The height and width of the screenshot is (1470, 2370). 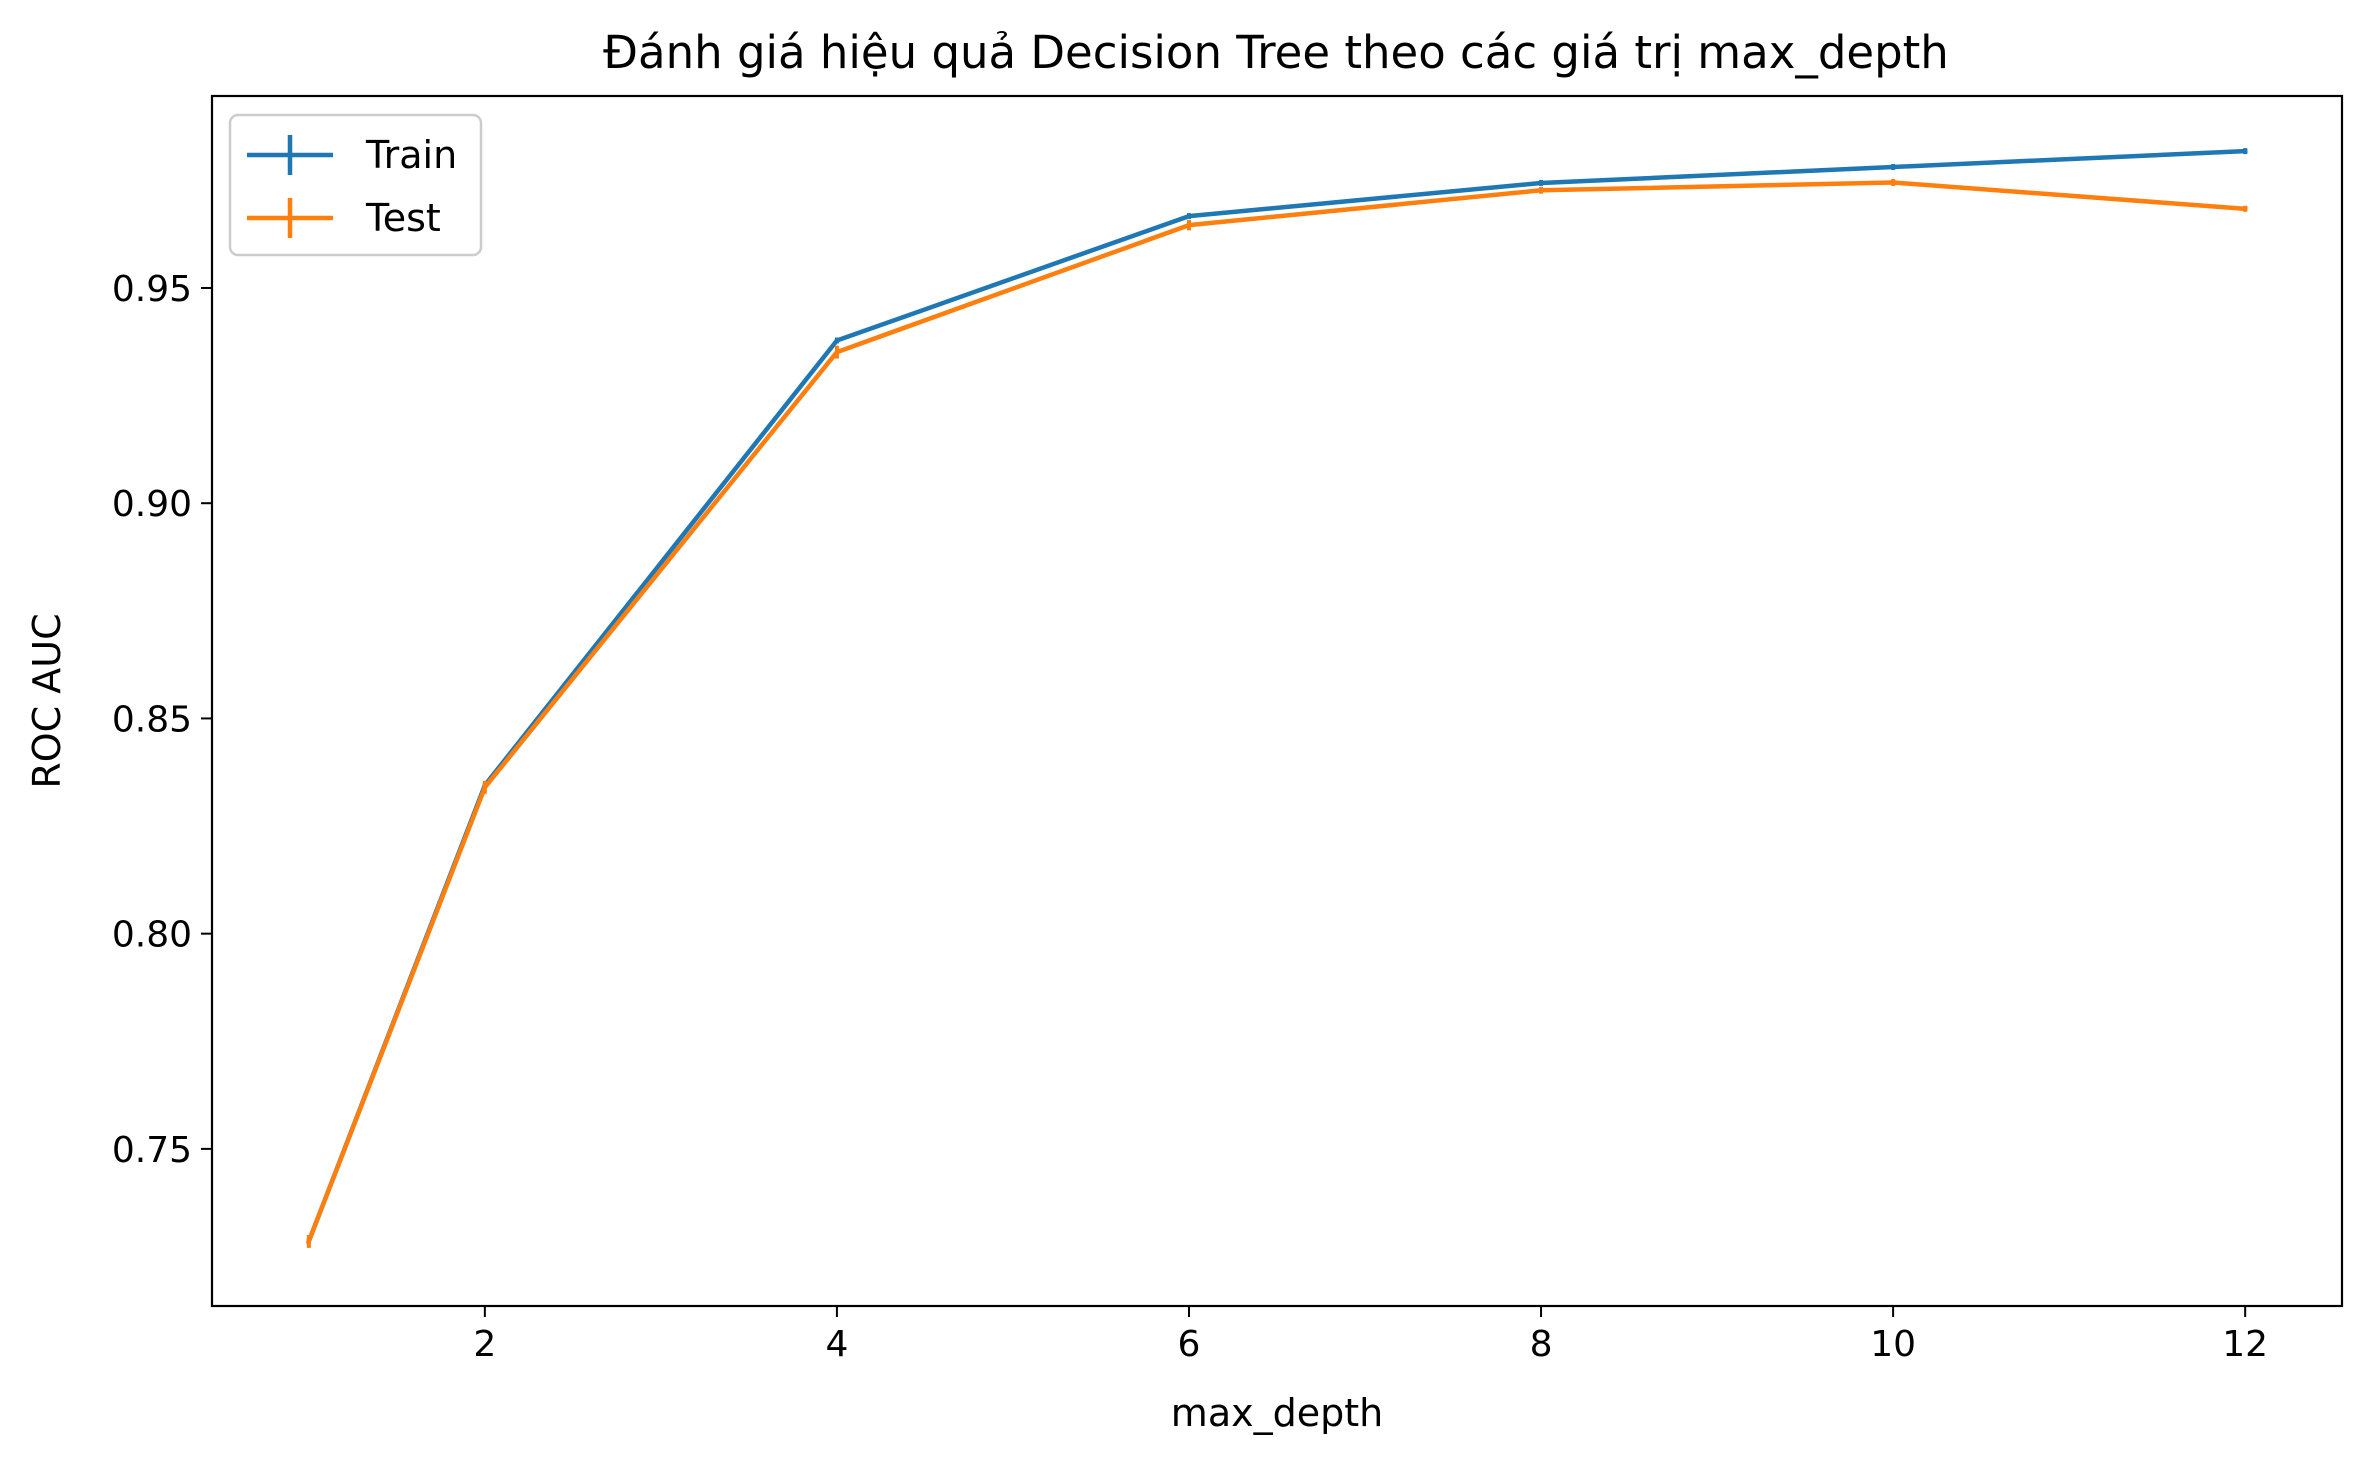 What do you see at coordinates (836, 1344) in the screenshot?
I see `x-tick-label: 4` at bounding box center [836, 1344].